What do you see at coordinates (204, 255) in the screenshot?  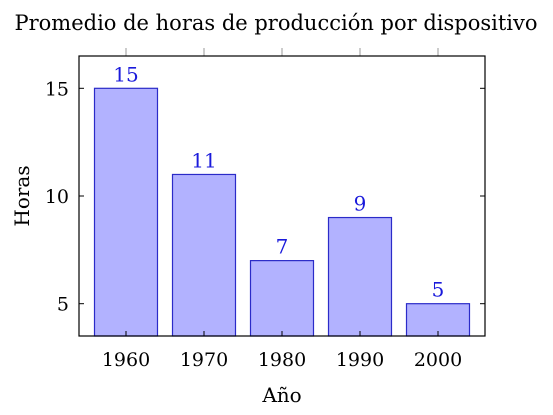 I see `bar-1970` at bounding box center [204, 255].